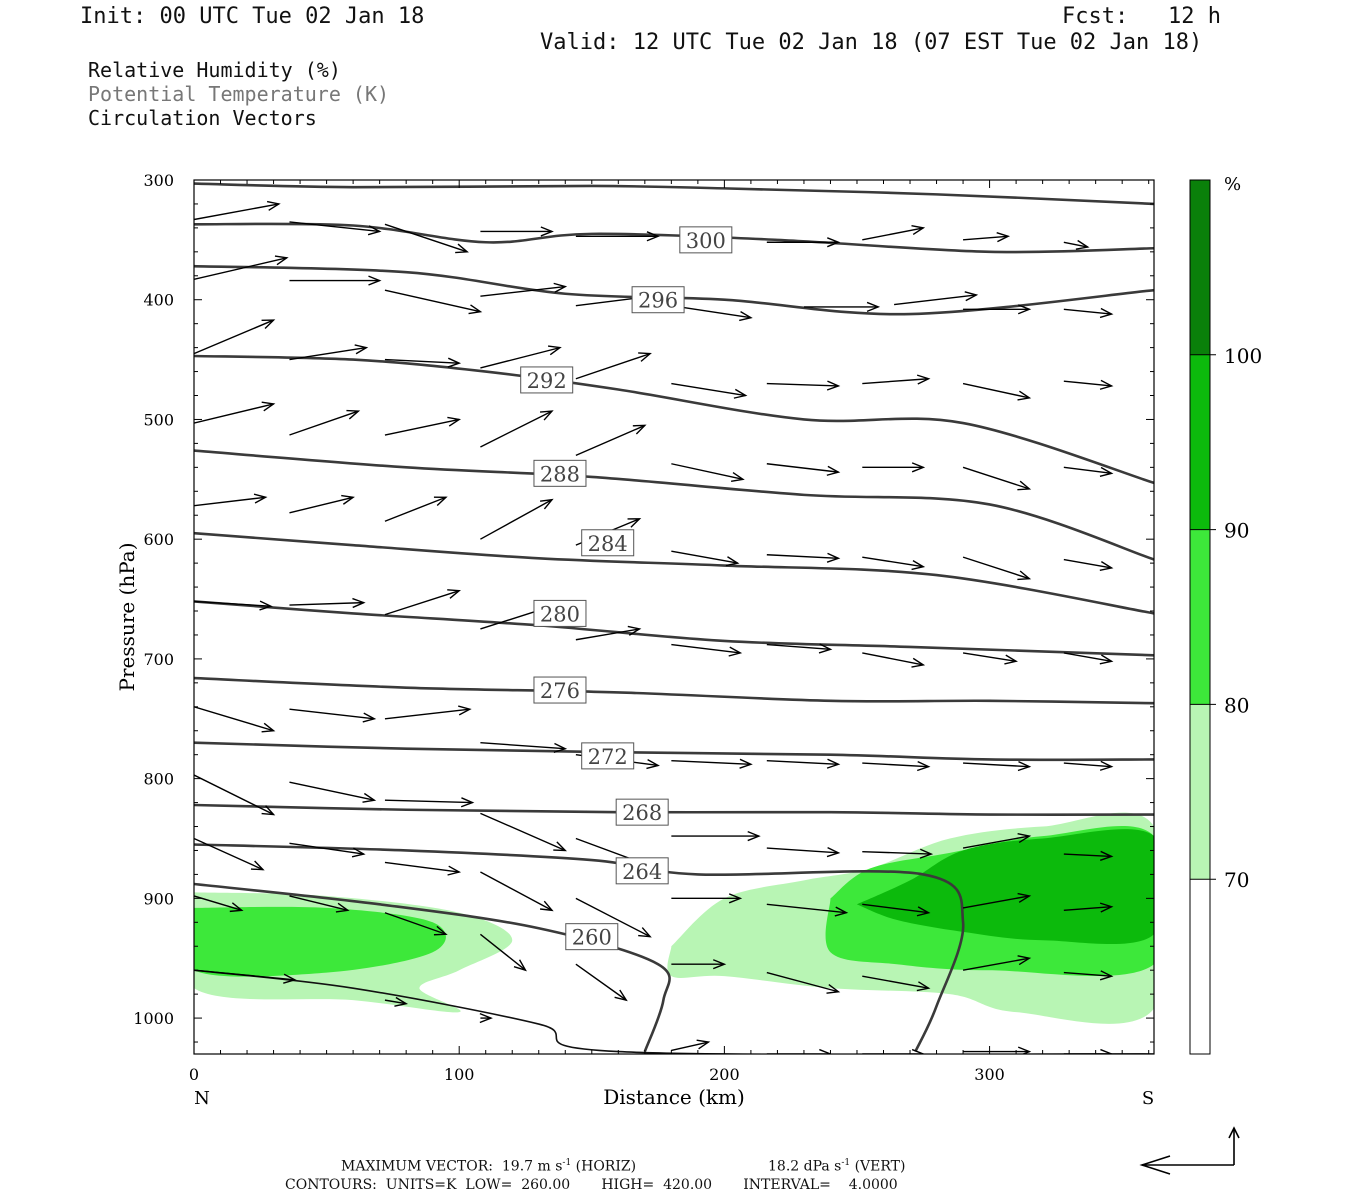  I want to click on contour-label-292: 292, so click(547, 380).